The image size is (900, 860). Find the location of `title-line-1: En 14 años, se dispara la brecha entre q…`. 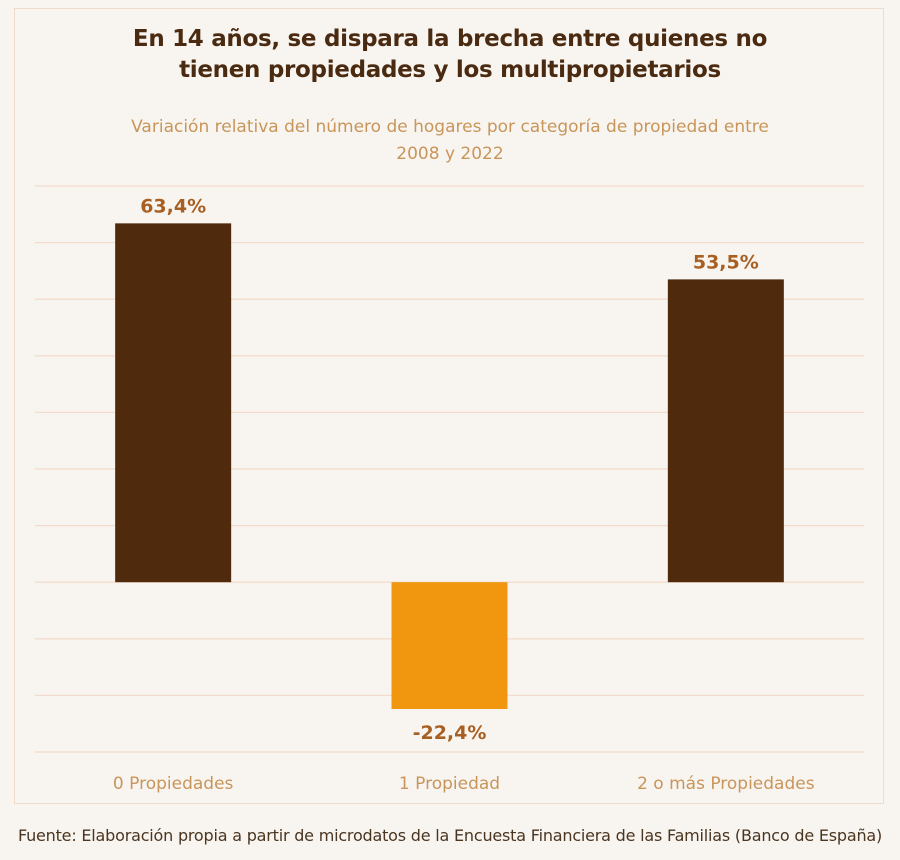

title-line-1: En 14 años, se dispara la brecha entre q… is located at coordinates (450, 39).